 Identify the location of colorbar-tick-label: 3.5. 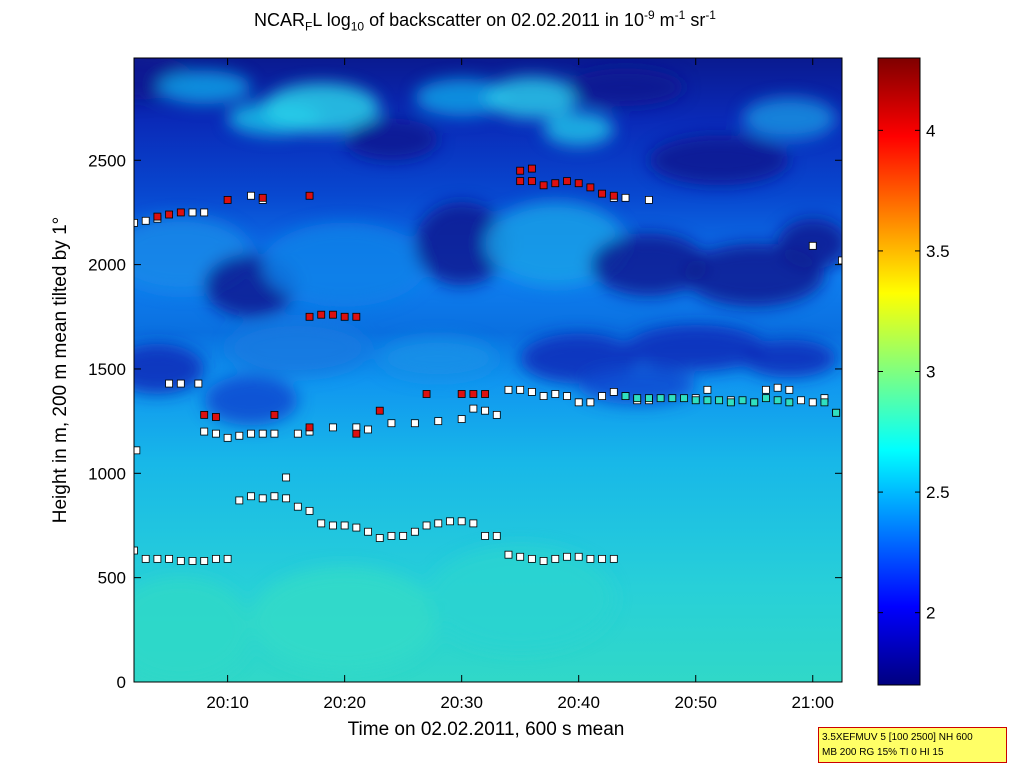
(938, 251).